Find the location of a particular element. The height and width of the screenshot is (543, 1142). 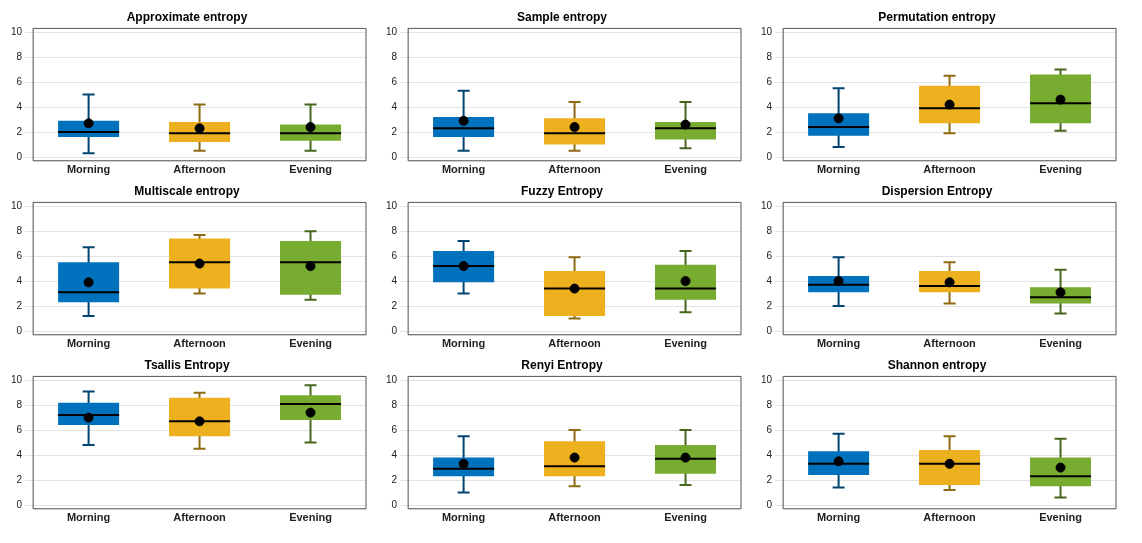

chart-title: Approximate entropy is located at coordinates (187, 16).